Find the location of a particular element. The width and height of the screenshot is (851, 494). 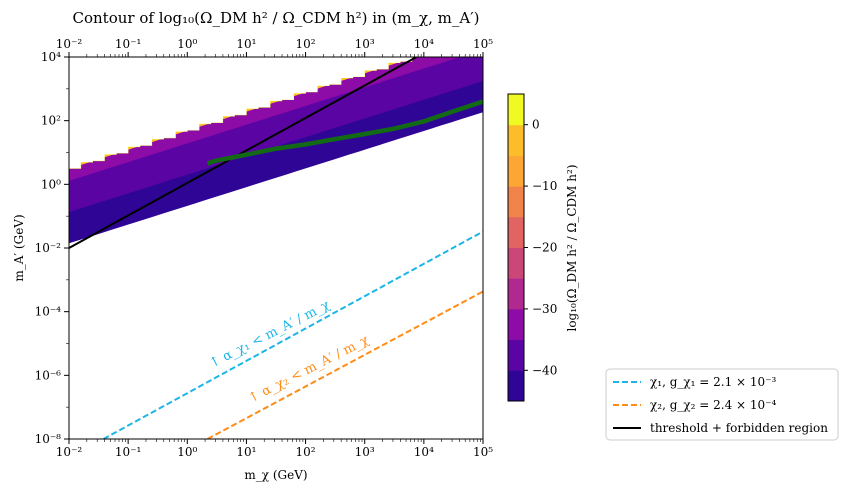

x-top-tick-label: 10⁻² is located at coordinates (69, 44).